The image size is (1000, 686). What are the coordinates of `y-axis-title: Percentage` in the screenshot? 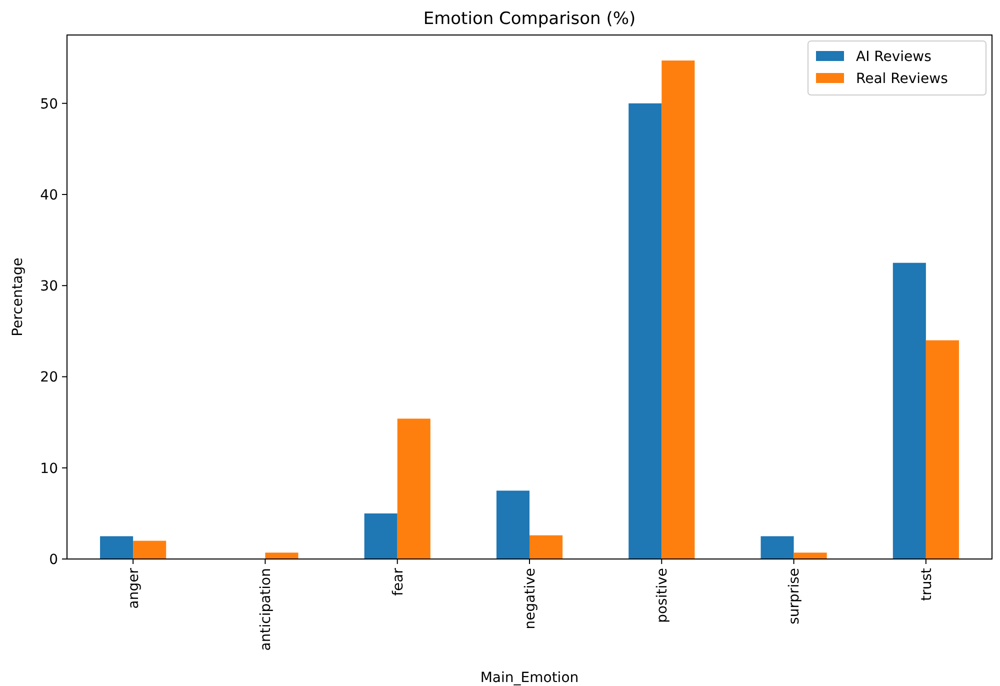 It's located at (18, 297).